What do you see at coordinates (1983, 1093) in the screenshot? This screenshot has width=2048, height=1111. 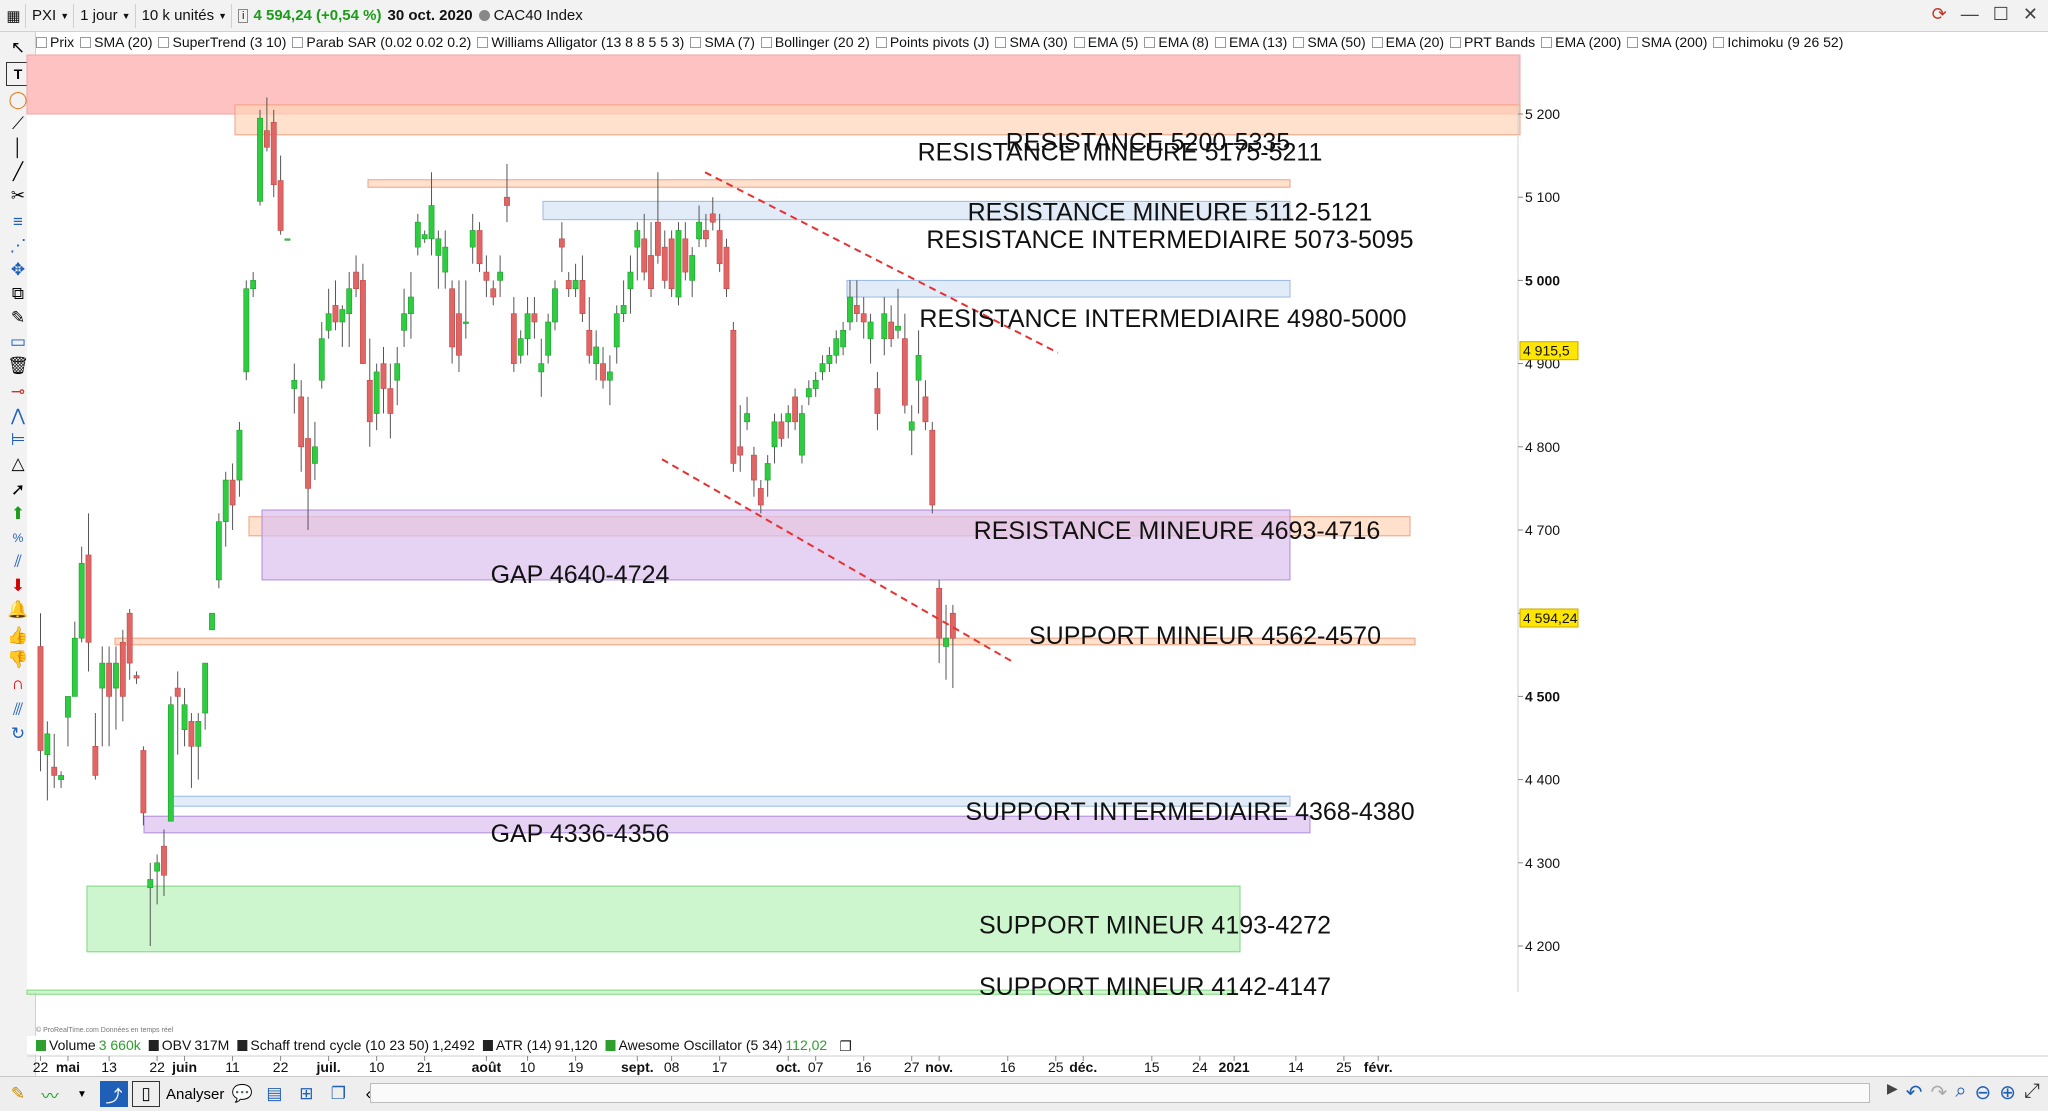 I see `zoom-out-icon: ⊖` at bounding box center [1983, 1093].